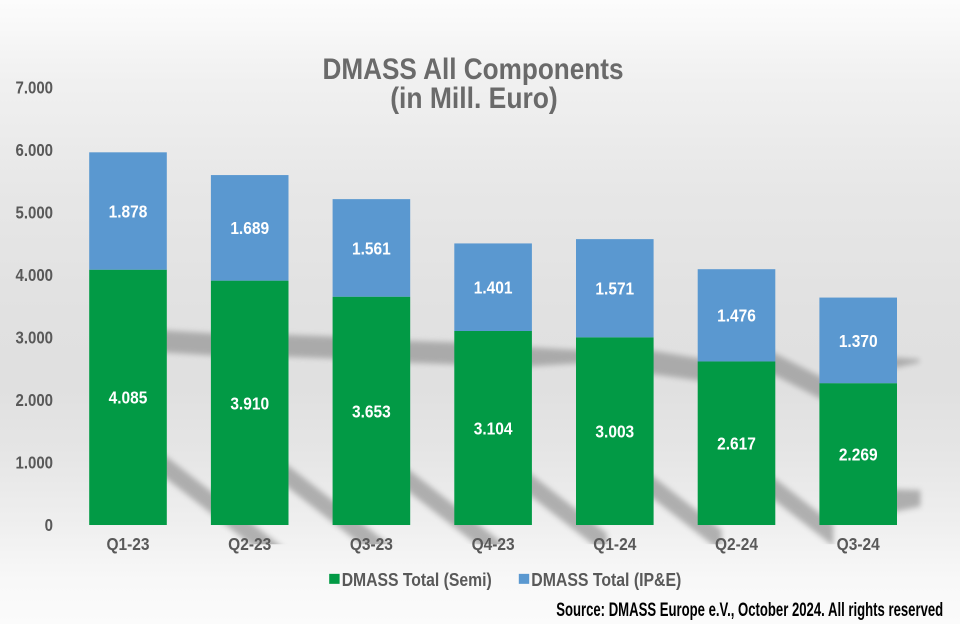  Describe the element at coordinates (34, 338) in the screenshot. I see `svg-text: 3.000` at that location.